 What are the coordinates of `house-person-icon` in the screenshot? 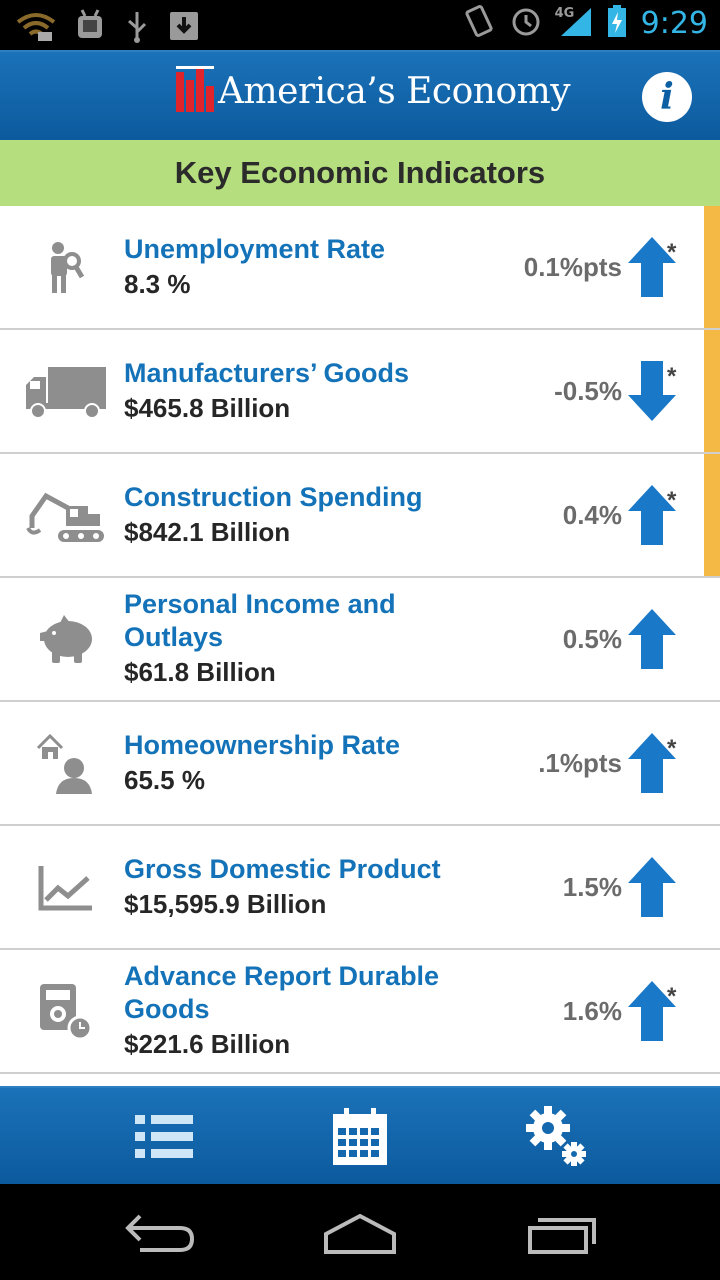 It's located at (66, 764).